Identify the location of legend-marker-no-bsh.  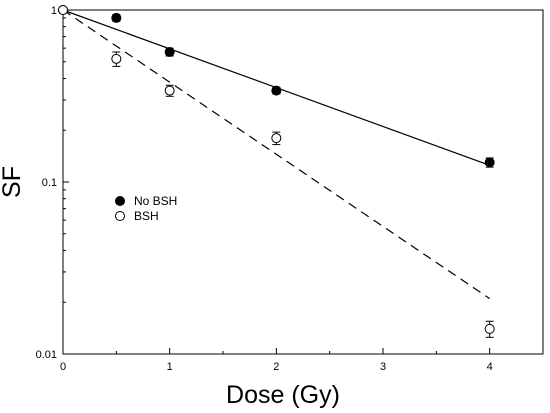
(120, 201).